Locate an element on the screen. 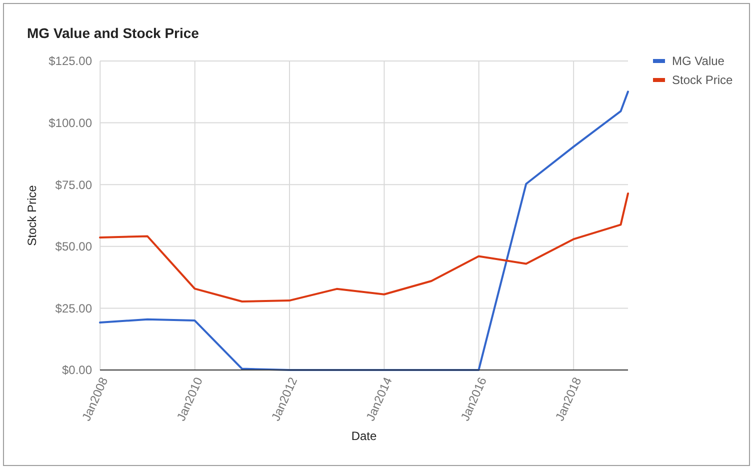 Image resolution: width=754 pixels, height=470 pixels. chart-title: MG Value and Stock Price is located at coordinates (113, 33).